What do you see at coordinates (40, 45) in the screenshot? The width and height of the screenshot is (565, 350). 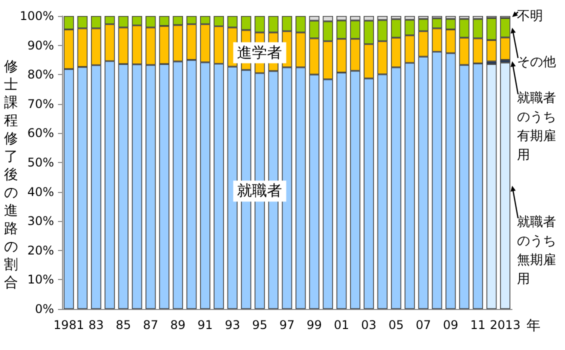 I see `y-tick-label: 90%` at bounding box center [40, 45].